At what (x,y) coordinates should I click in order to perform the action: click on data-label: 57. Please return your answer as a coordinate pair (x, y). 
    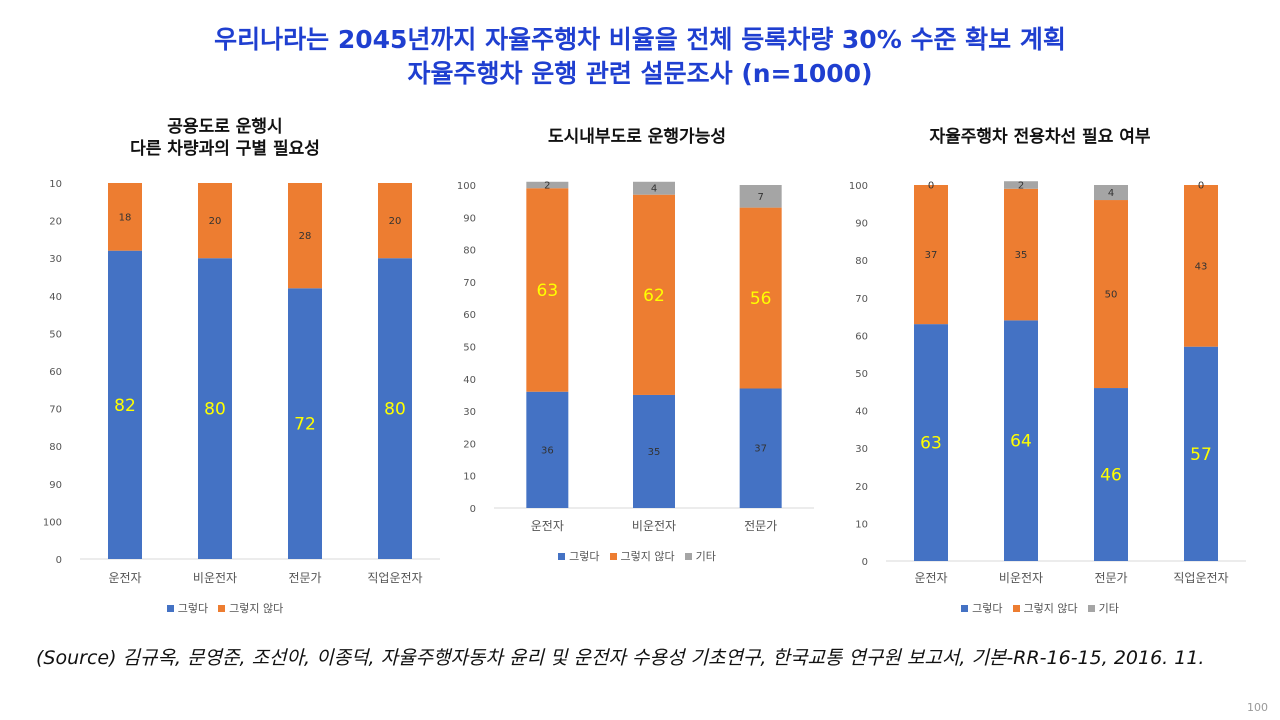
    Looking at the image, I should click on (1201, 455).